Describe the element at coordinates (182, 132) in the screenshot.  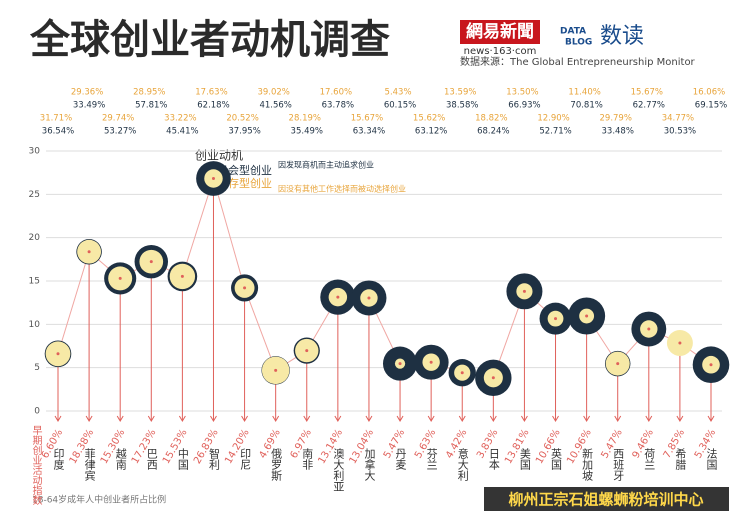
I see `opportunity-label: 45.41%` at that location.